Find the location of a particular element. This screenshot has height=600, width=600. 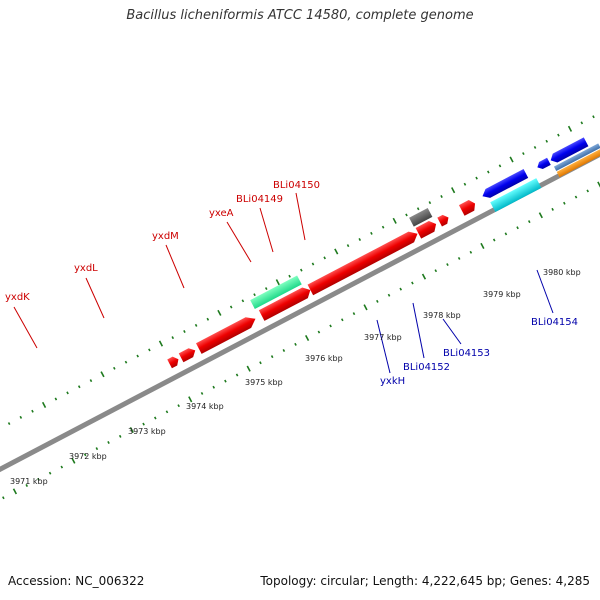

kbp-label-3975: 3975 kbp is located at coordinates (264, 382).